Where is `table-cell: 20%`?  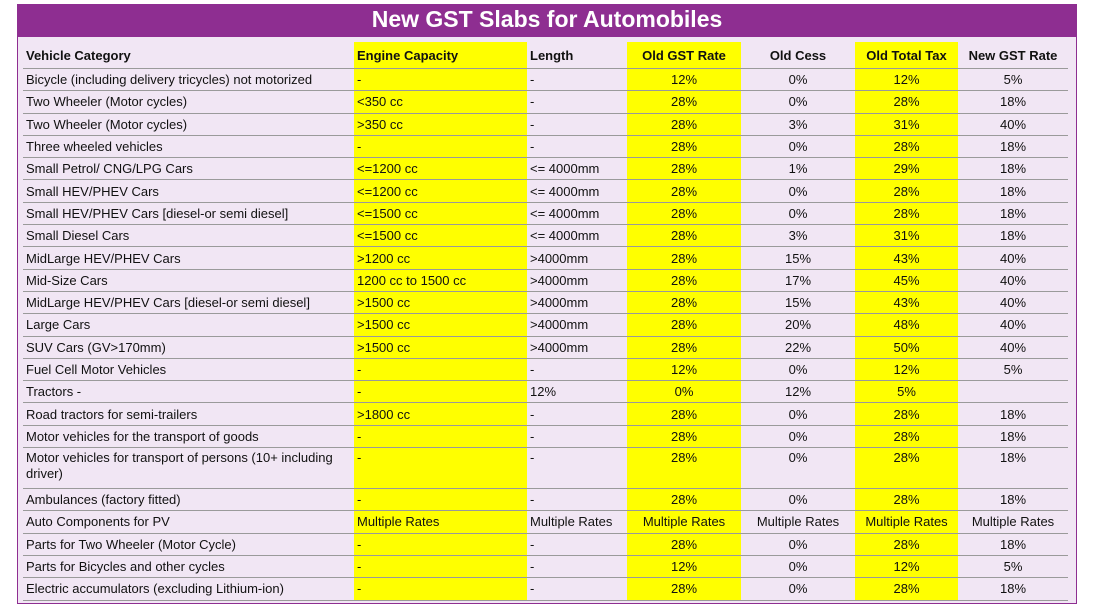
table-cell: 20% is located at coordinates (798, 325).